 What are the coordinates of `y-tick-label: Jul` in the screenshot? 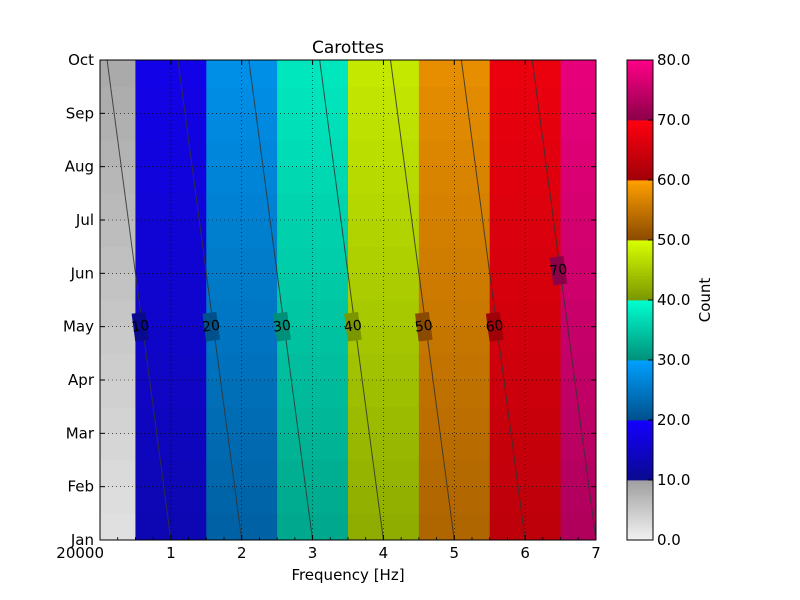 It's located at (84, 220).